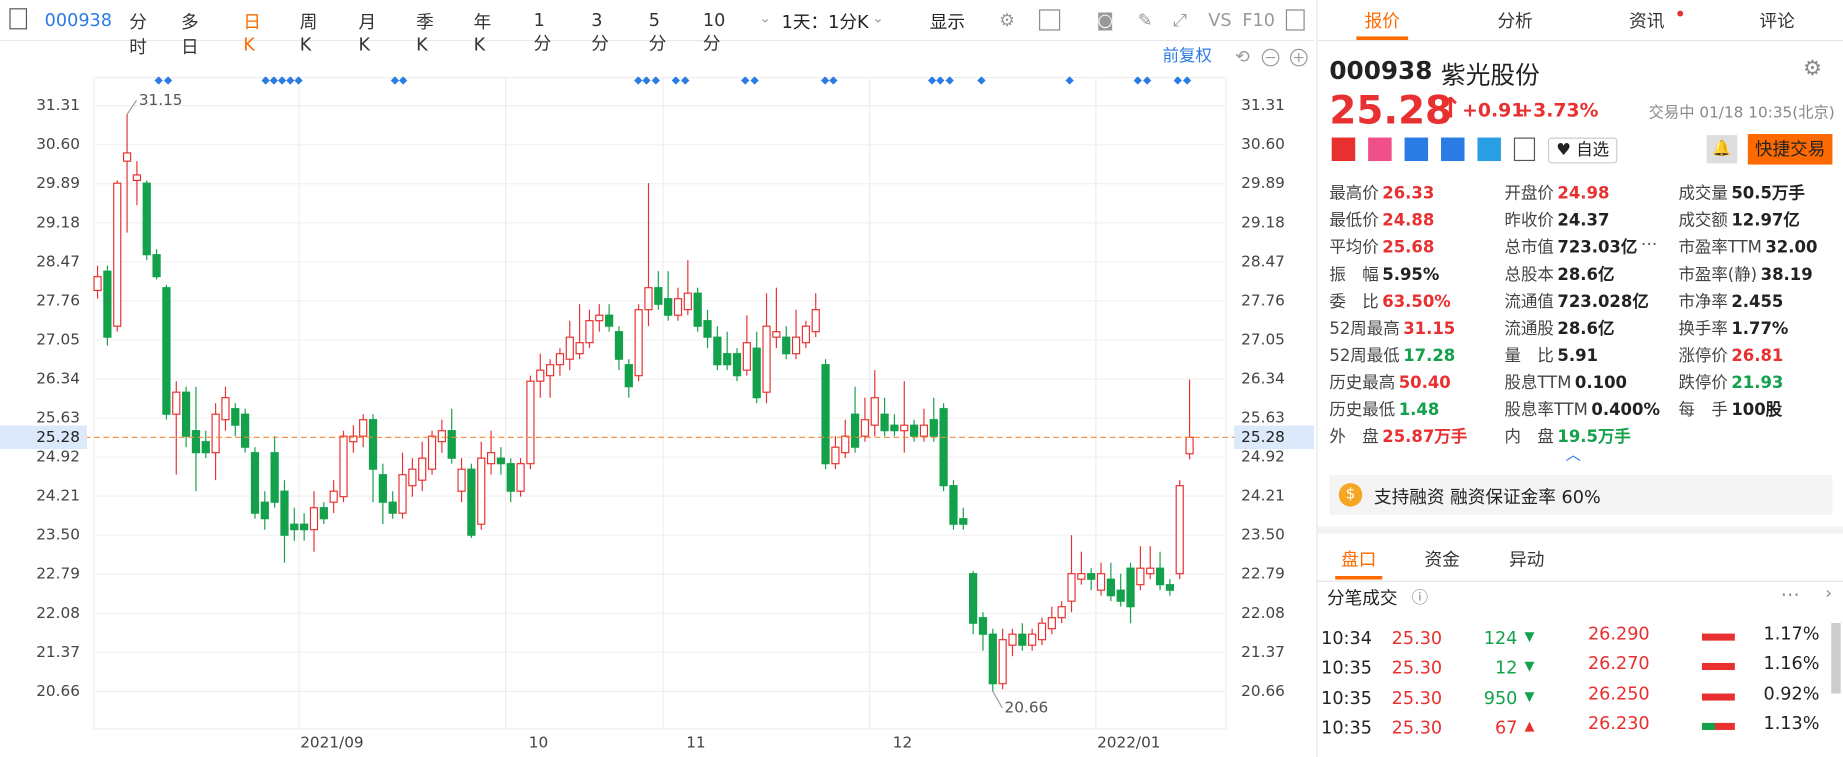 This screenshot has width=1843, height=757. Describe the element at coordinates (1515, 21) in the screenshot. I see `tab: 分析` at that location.